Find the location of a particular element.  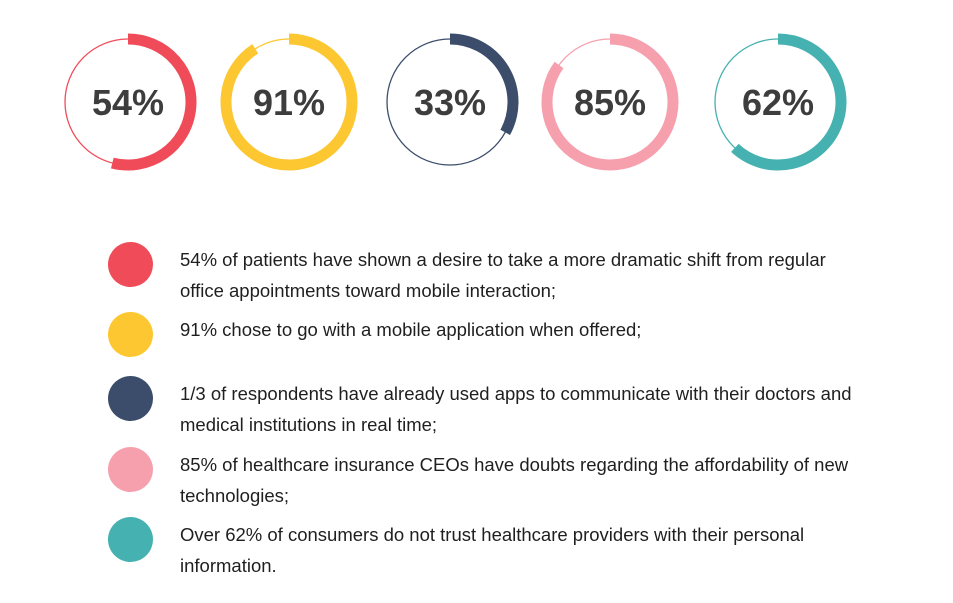

donut-label-navy: 33% is located at coordinates (450, 102).